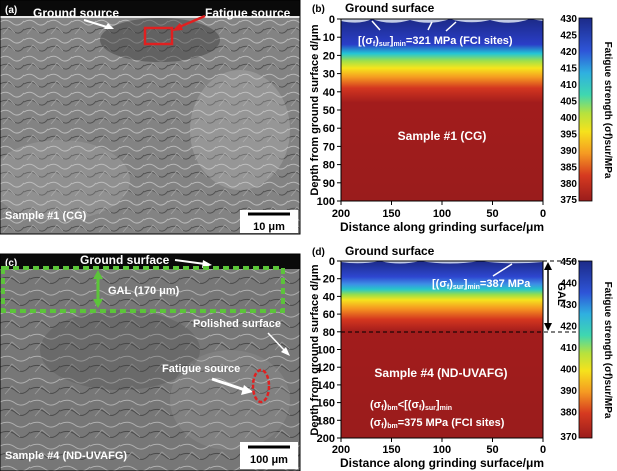  Describe the element at coordinates (315, 349) in the screenshot. I see `y-axis-label-d: Depth from ground surface d/μm` at that location.